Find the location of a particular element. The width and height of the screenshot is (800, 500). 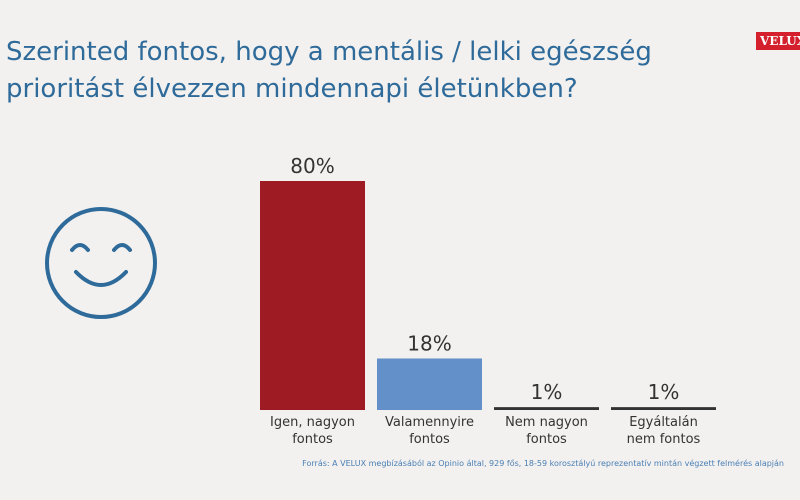

value-label: 80% is located at coordinates (312, 166).